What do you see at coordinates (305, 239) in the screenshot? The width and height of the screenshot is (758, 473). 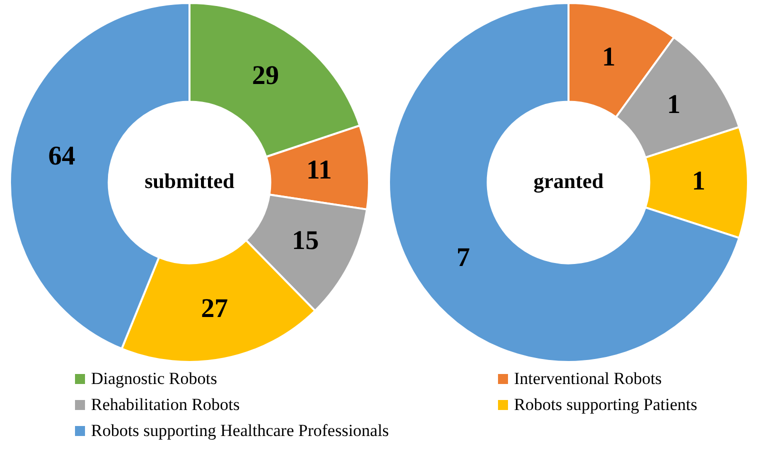 I see `data-label: 15` at bounding box center [305, 239].